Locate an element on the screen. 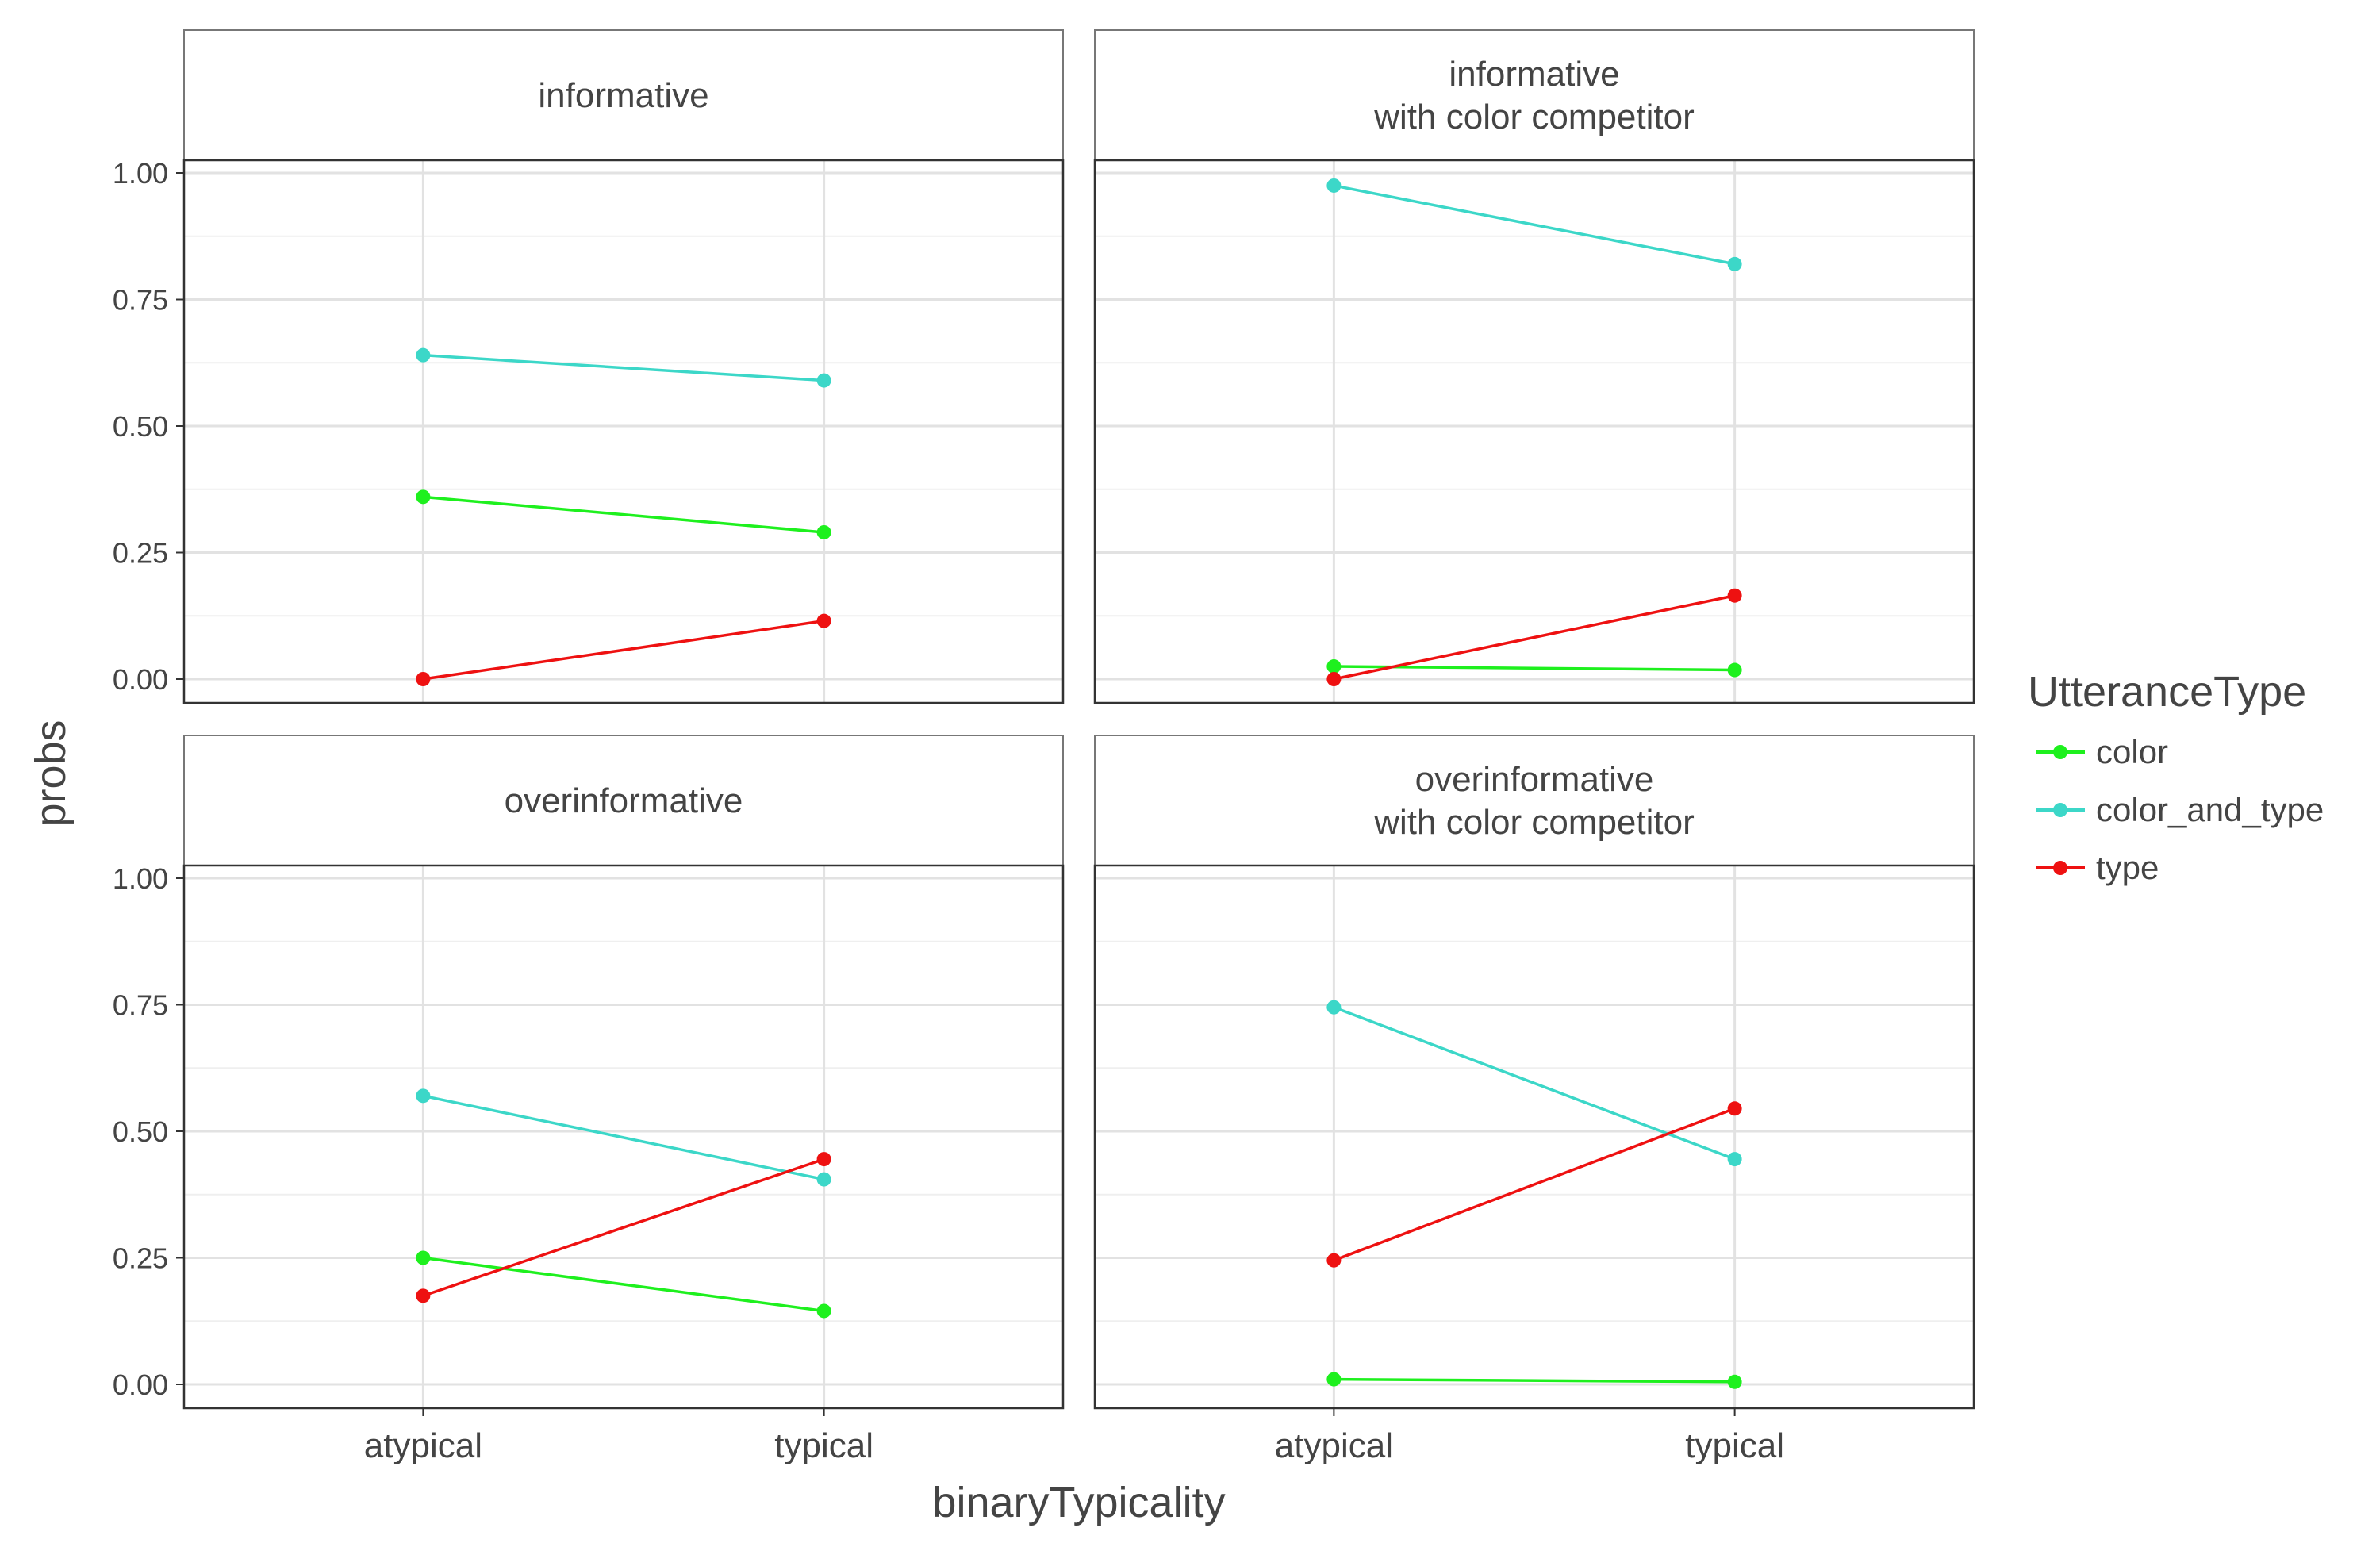  x-axis-title: binaryTypicality is located at coordinates (1078, 1502).